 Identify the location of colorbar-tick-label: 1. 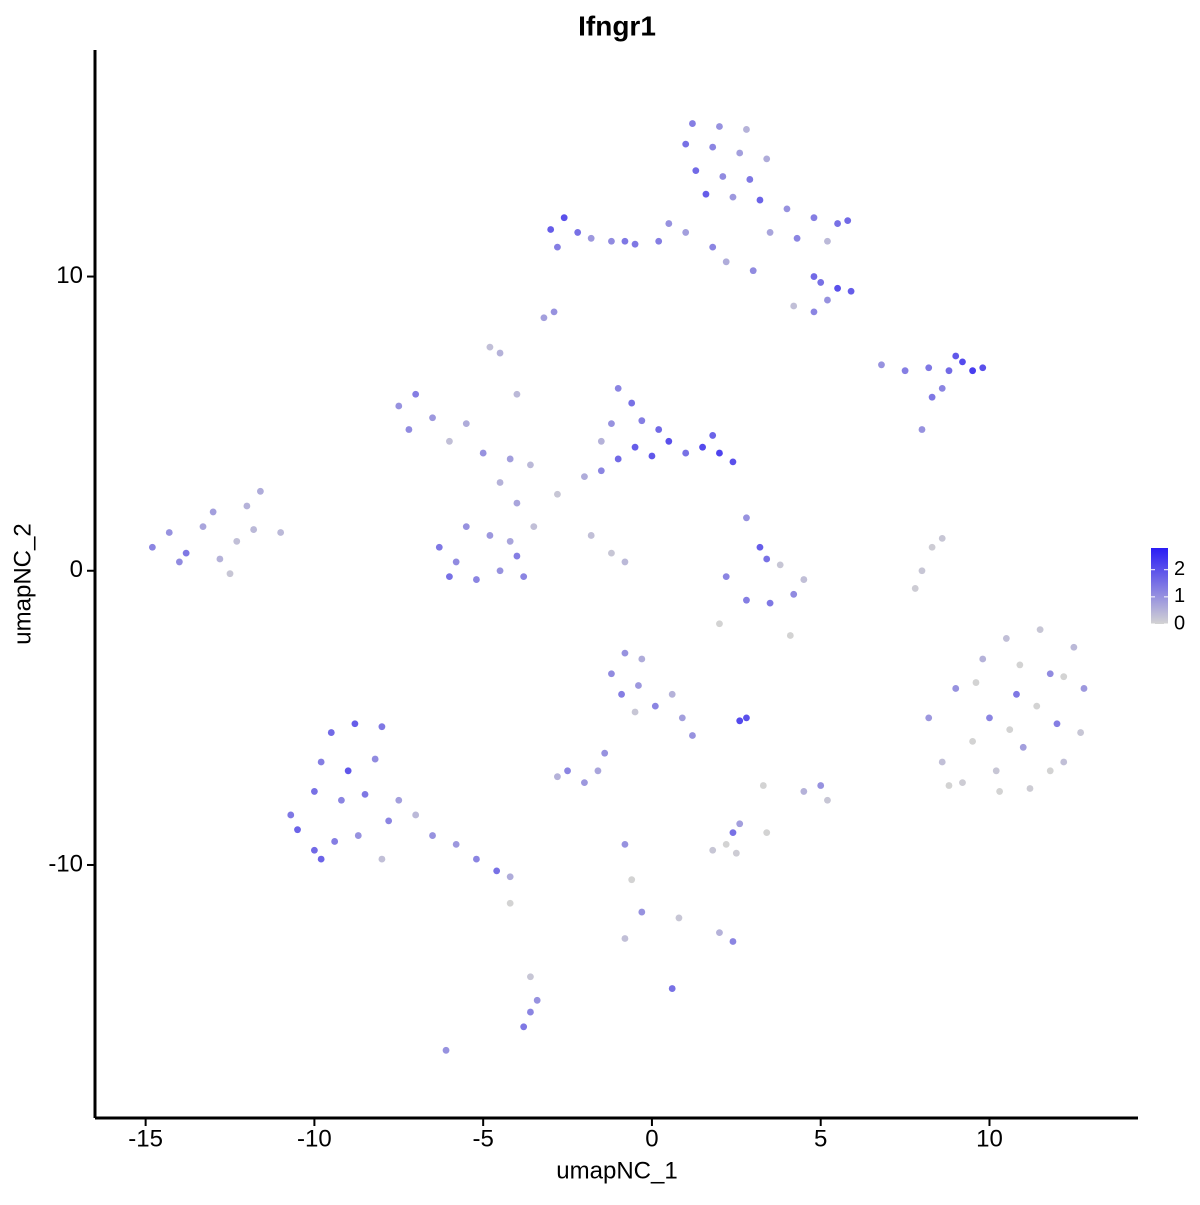
(1179, 596).